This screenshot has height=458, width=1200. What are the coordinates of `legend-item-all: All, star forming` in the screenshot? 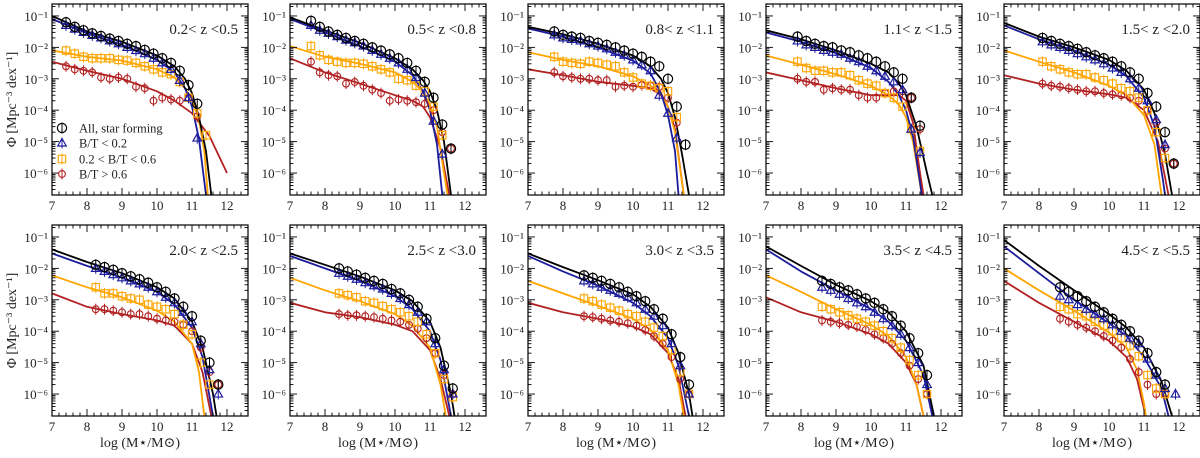 It's located at (109, 129).